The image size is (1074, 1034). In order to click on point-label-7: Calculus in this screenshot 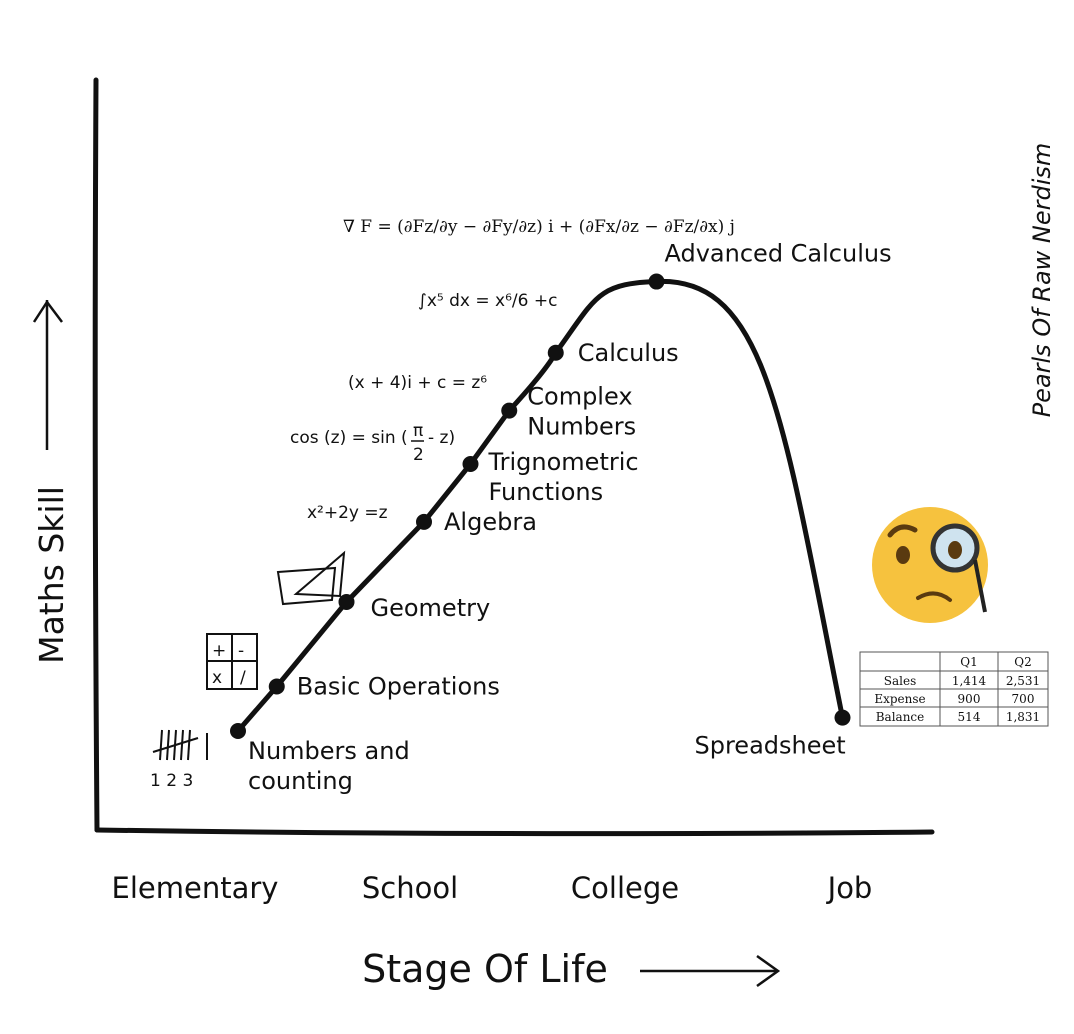, I will do `click(628, 353)`.